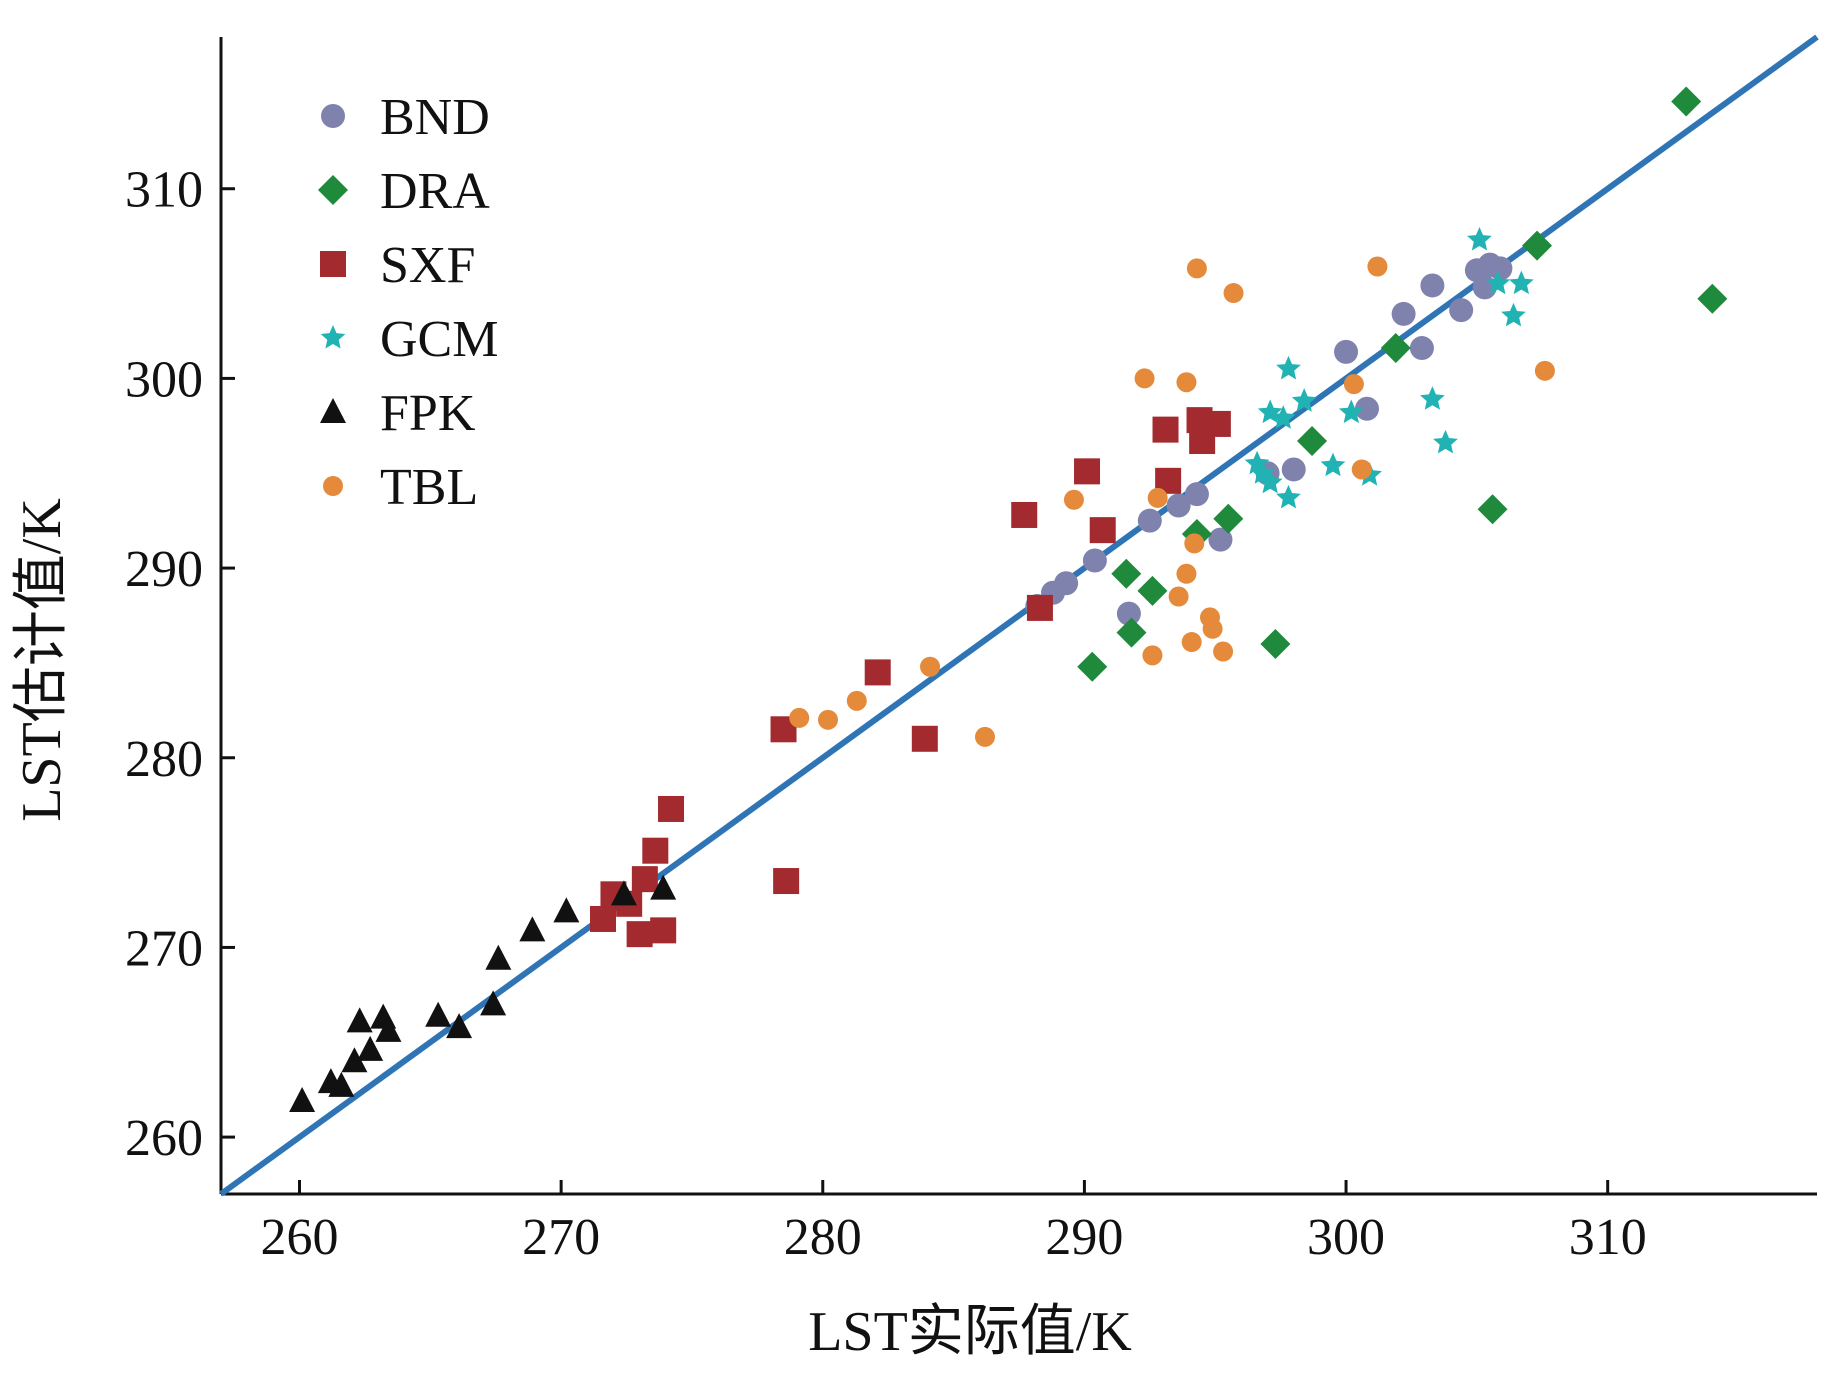 The image size is (1843, 1374). I want to click on x-axis-tick-label-310: 310, so click(1608, 1237).